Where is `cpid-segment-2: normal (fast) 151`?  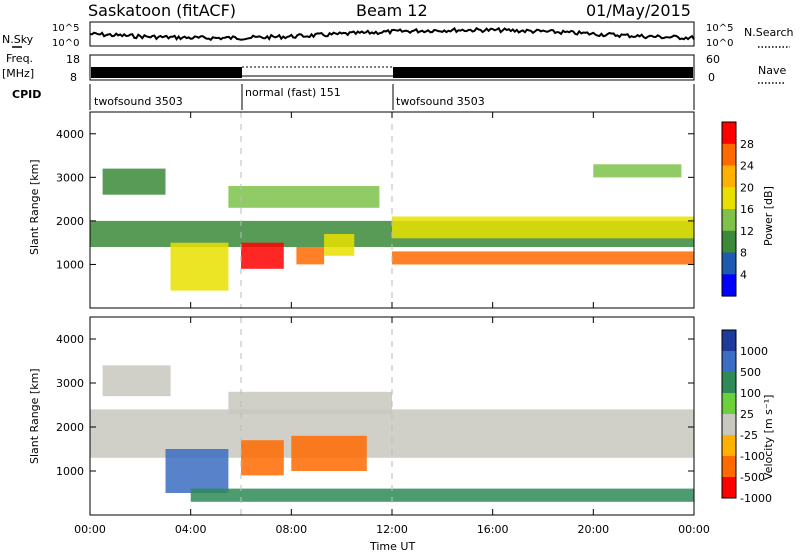 cpid-segment-2: normal (fast) 151 is located at coordinates (293, 92).